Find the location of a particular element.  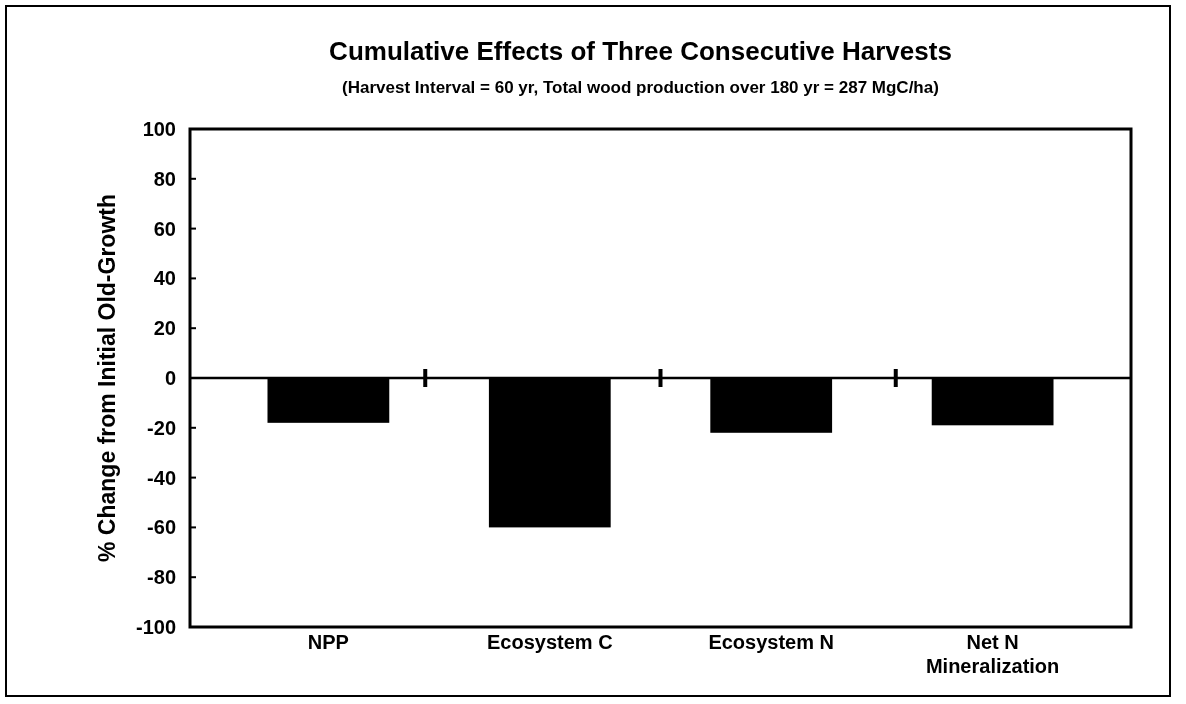

y-tick-label: 60 is located at coordinates (164, 228).